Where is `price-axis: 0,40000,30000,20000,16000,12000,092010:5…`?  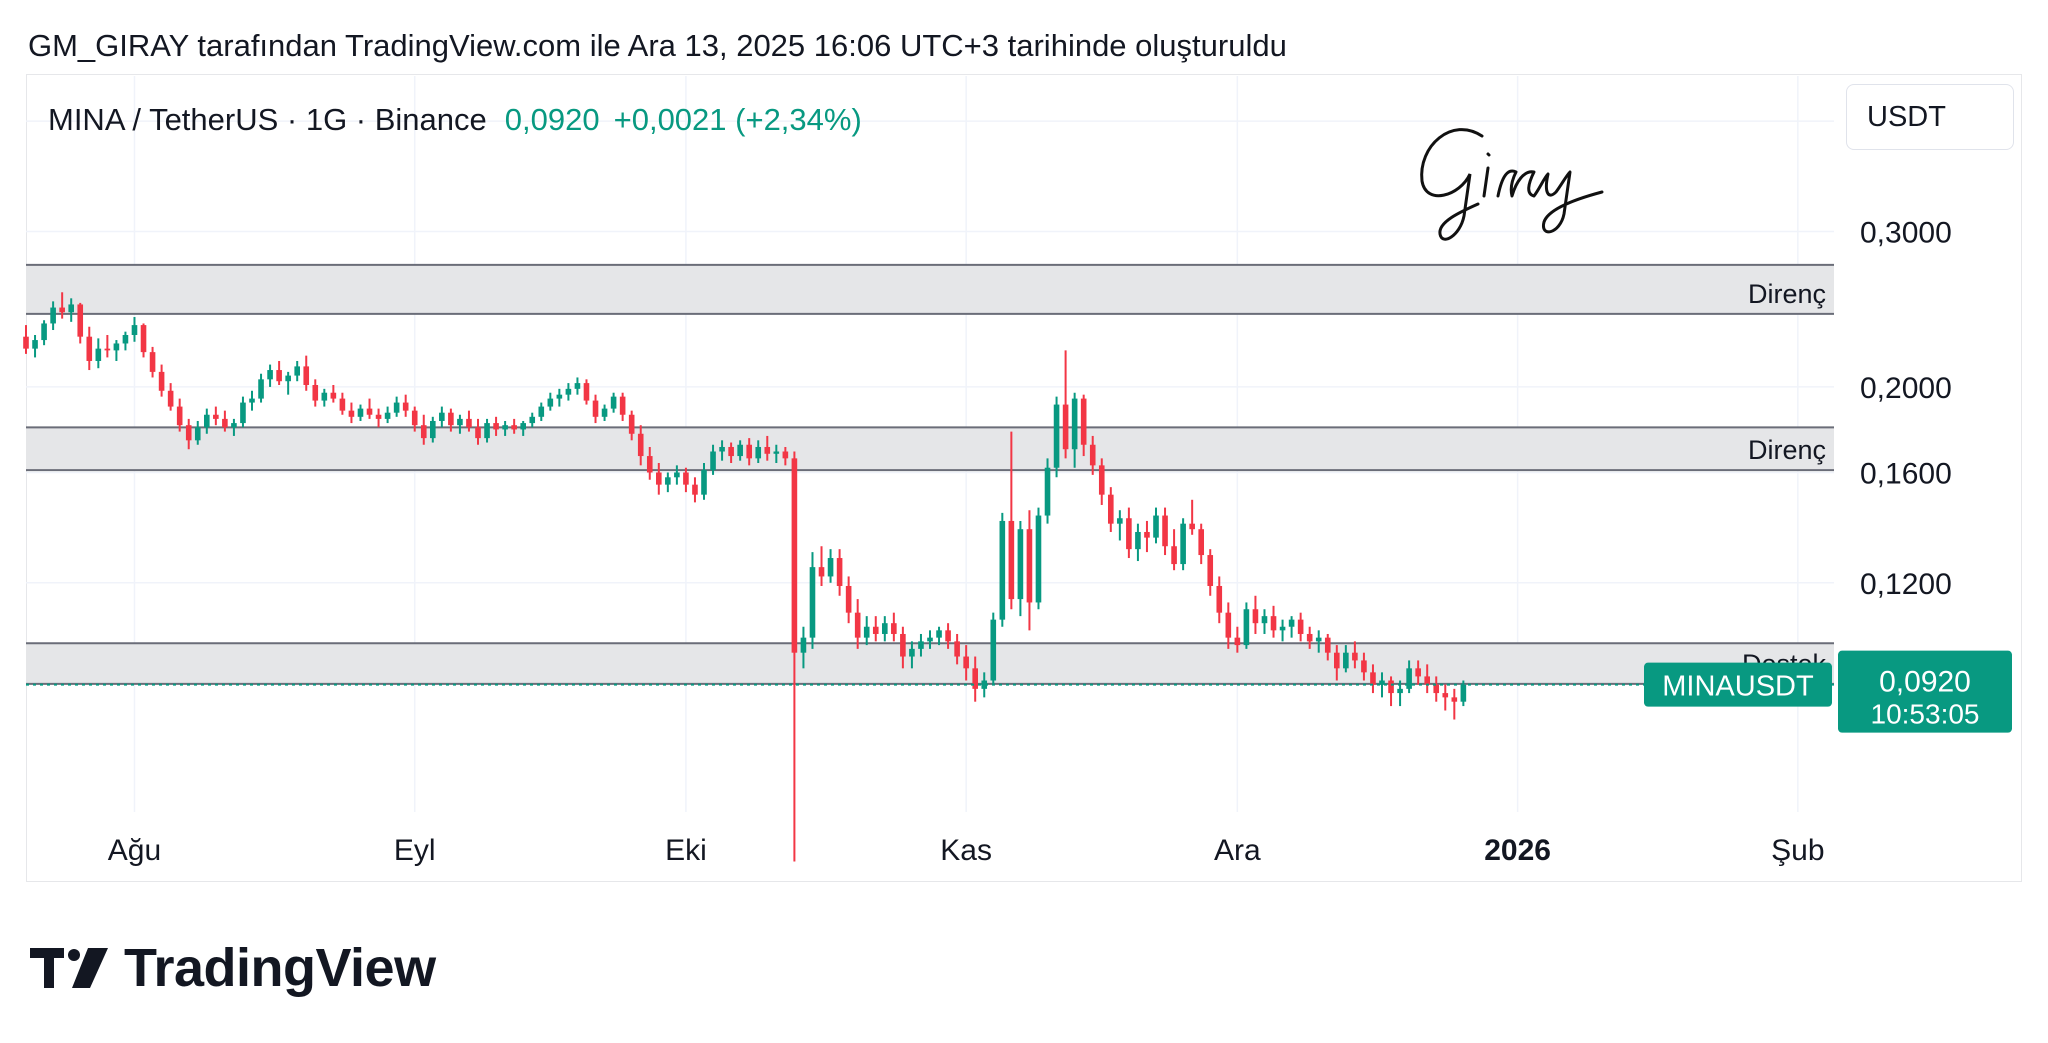 price-axis: 0,40000,30000,20000,16000,12000,092010:5… is located at coordinates (1925, 419).